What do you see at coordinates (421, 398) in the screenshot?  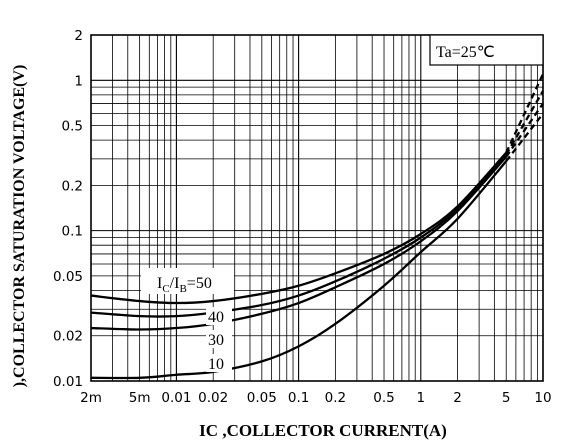 I see `x-tick-label: 1` at bounding box center [421, 398].